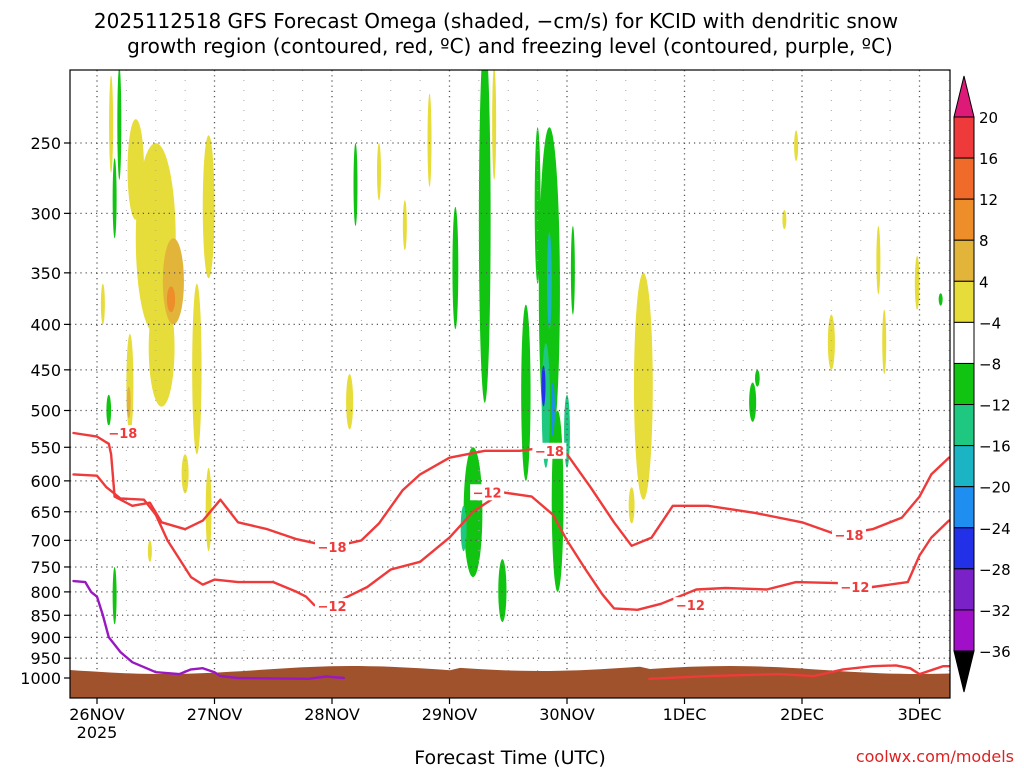  What do you see at coordinates (509, 757) in the screenshot?
I see `x-axis-title: Forecast Time (UTC)` at bounding box center [509, 757].